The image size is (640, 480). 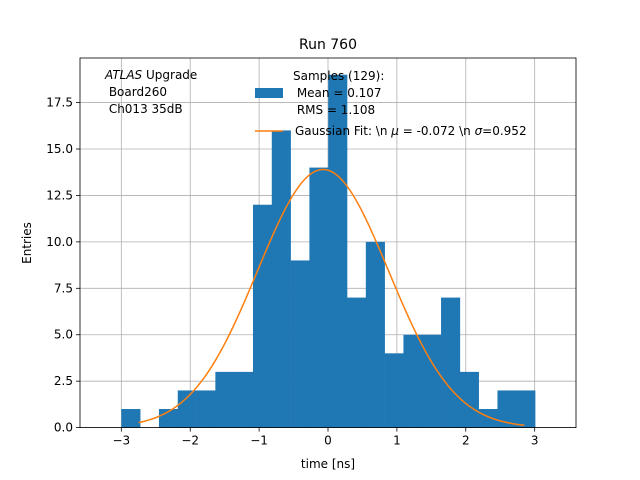 What do you see at coordinates (63, 335) in the screenshot?
I see `y-tick-label: 5.0` at bounding box center [63, 335].